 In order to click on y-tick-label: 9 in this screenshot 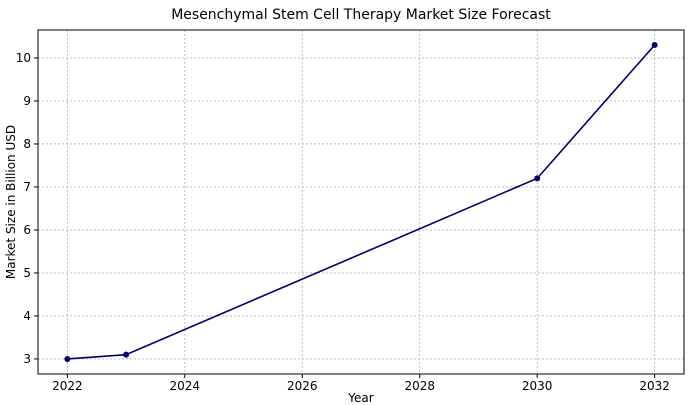, I will do `click(27, 101)`.